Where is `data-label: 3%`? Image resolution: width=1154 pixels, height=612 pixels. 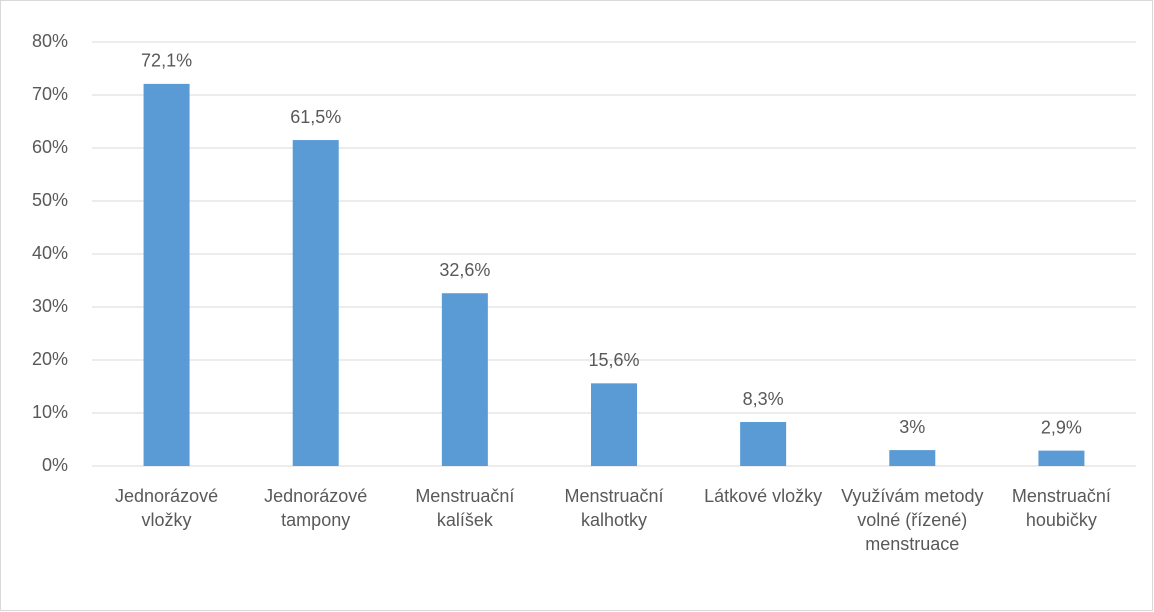
data-label: 3% is located at coordinates (912, 427).